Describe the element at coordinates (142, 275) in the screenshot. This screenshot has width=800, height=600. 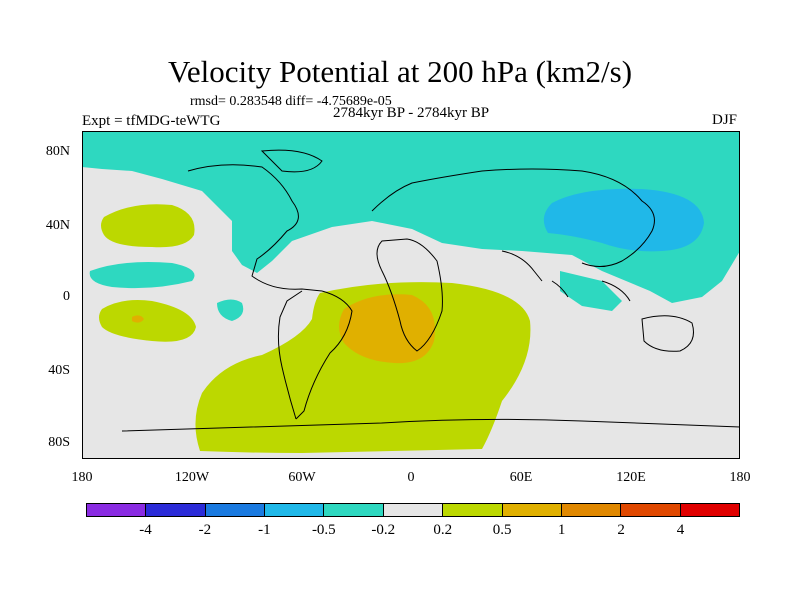
I see `contour-pacific-west` at that location.